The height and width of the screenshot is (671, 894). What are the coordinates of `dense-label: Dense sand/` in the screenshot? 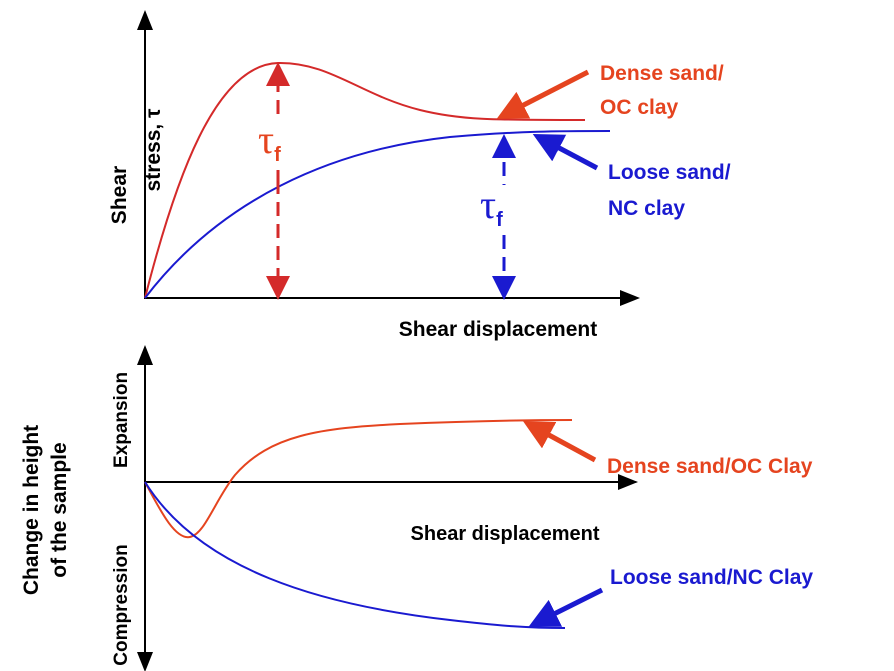 It's located at (662, 73).